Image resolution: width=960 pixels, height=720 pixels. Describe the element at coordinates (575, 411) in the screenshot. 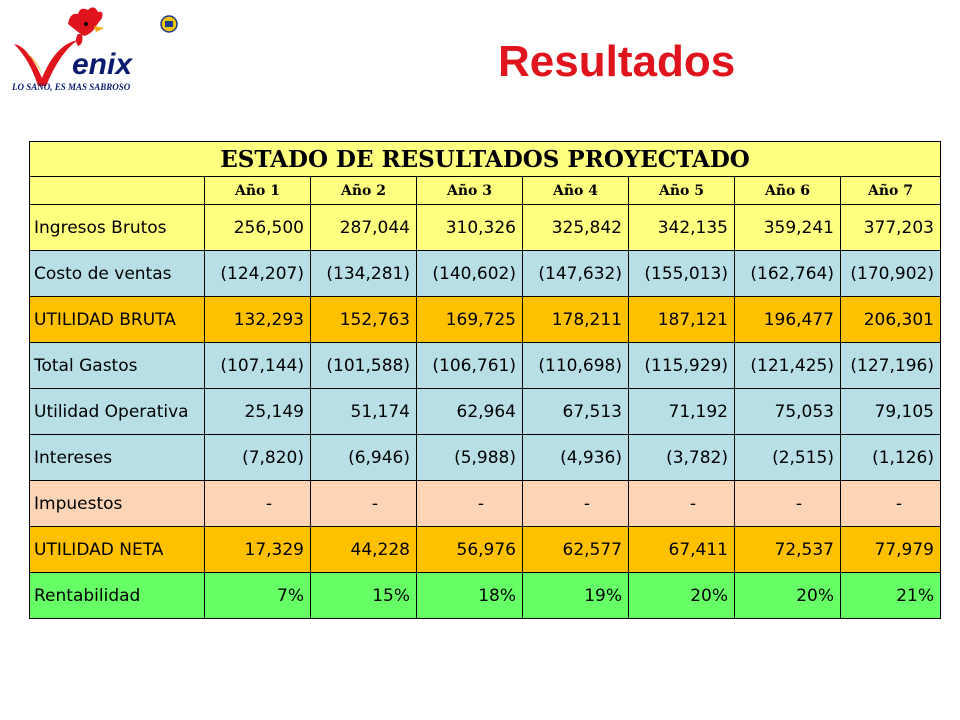

I see `value-cell: 67,513` at that location.